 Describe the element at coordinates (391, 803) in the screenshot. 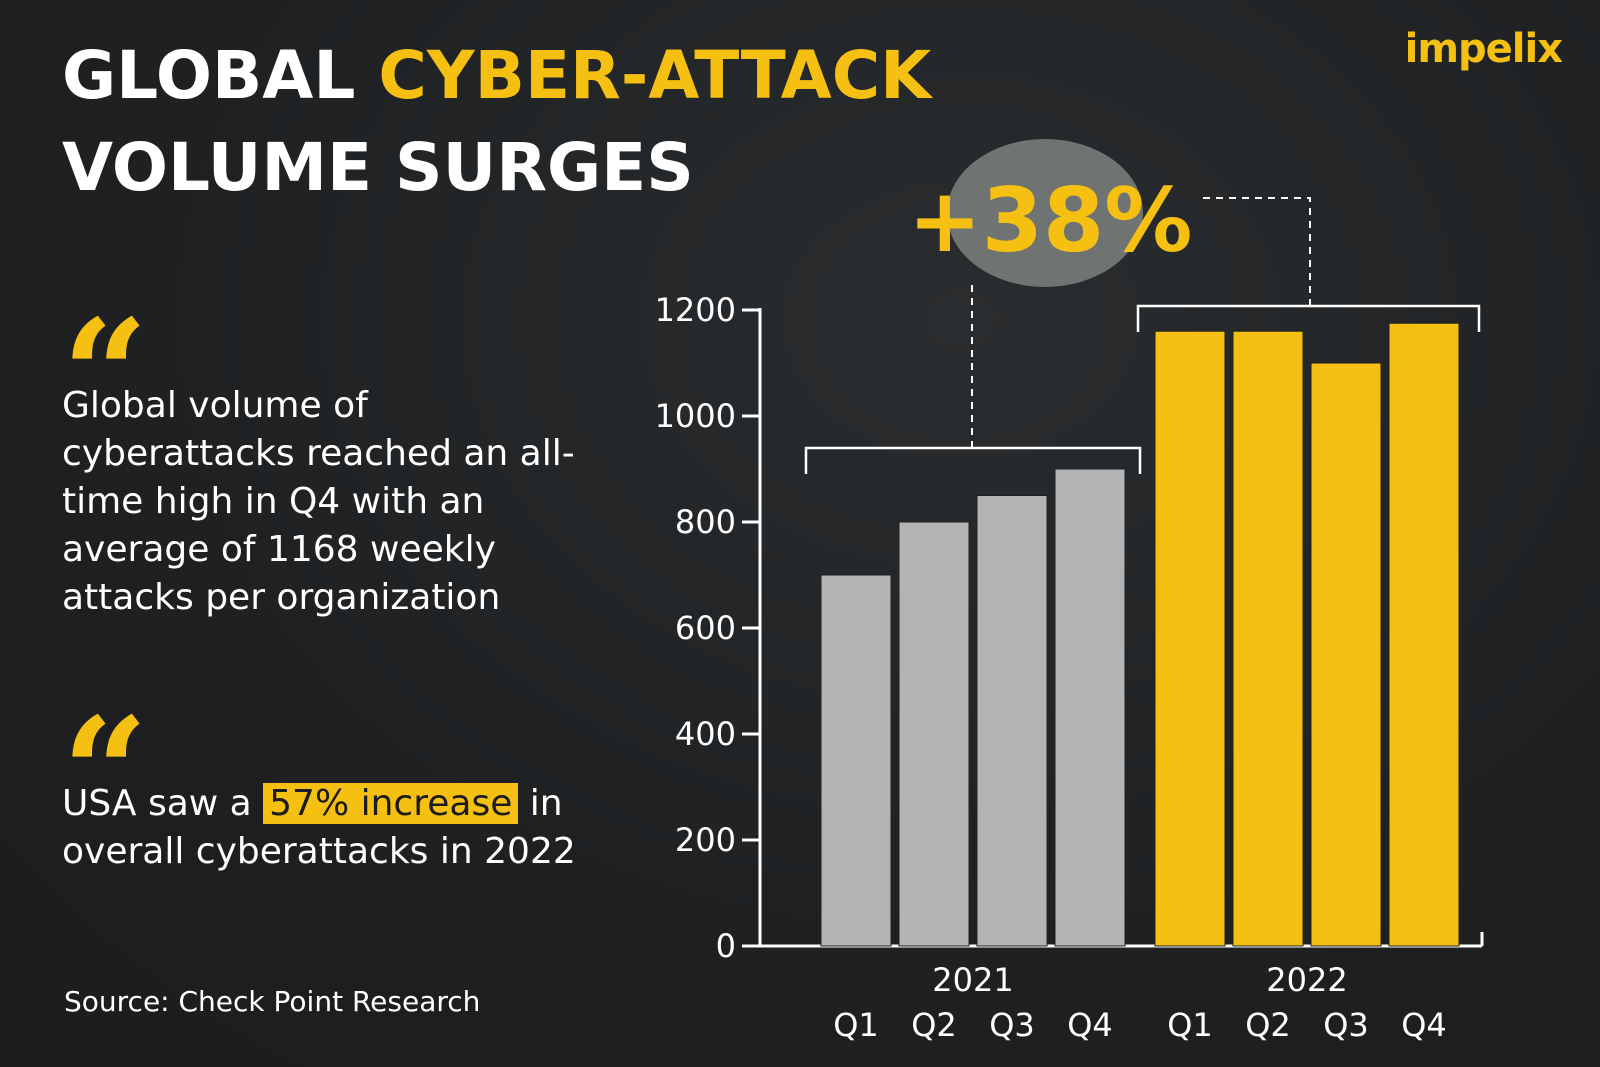

I see `quote-2-highlight: 57% increase` at that location.